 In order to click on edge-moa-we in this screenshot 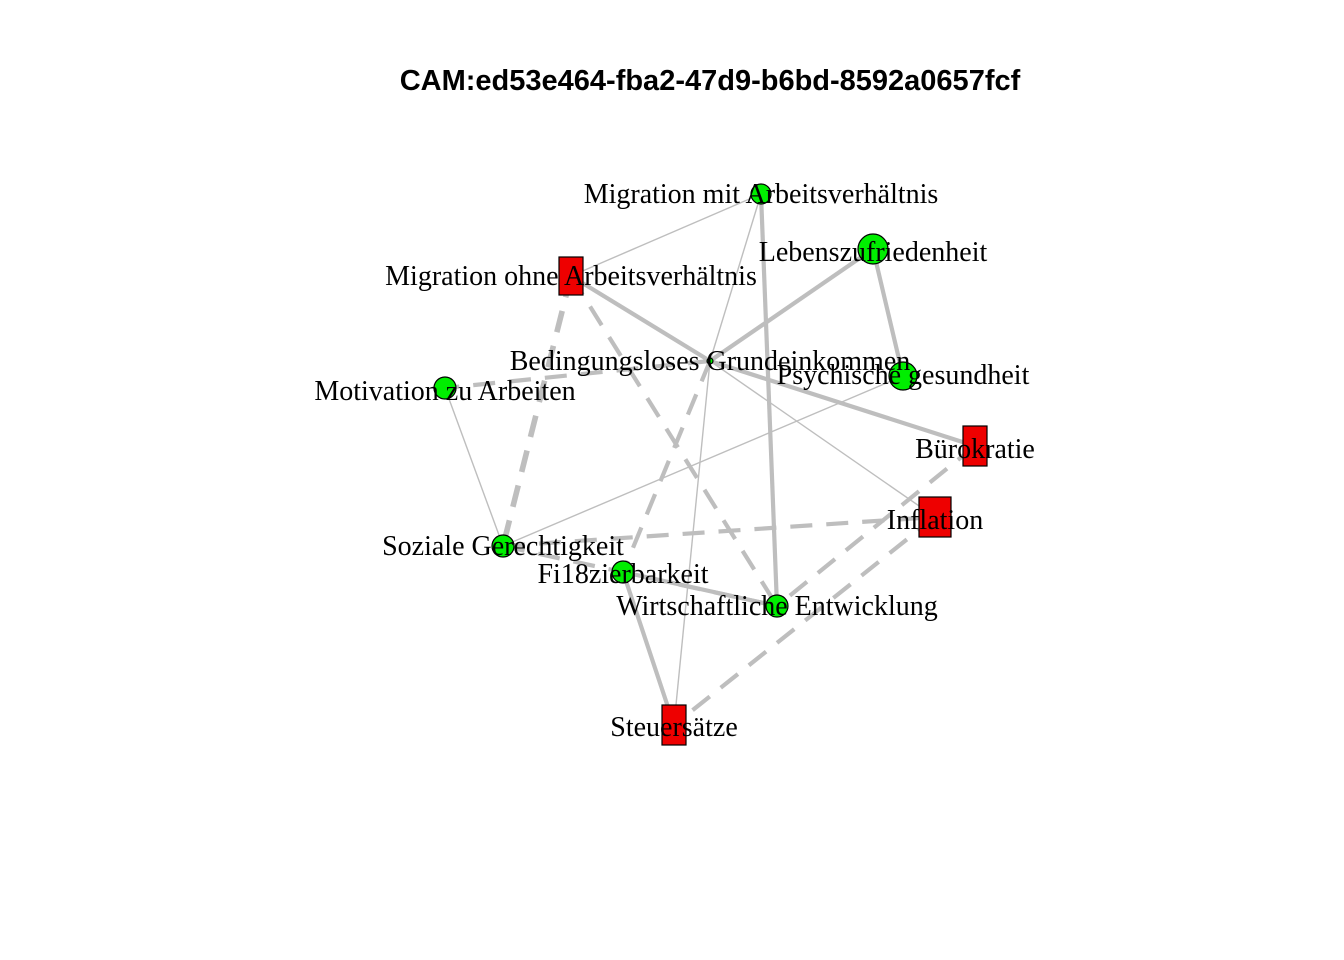, I will do `click(674, 441)`.